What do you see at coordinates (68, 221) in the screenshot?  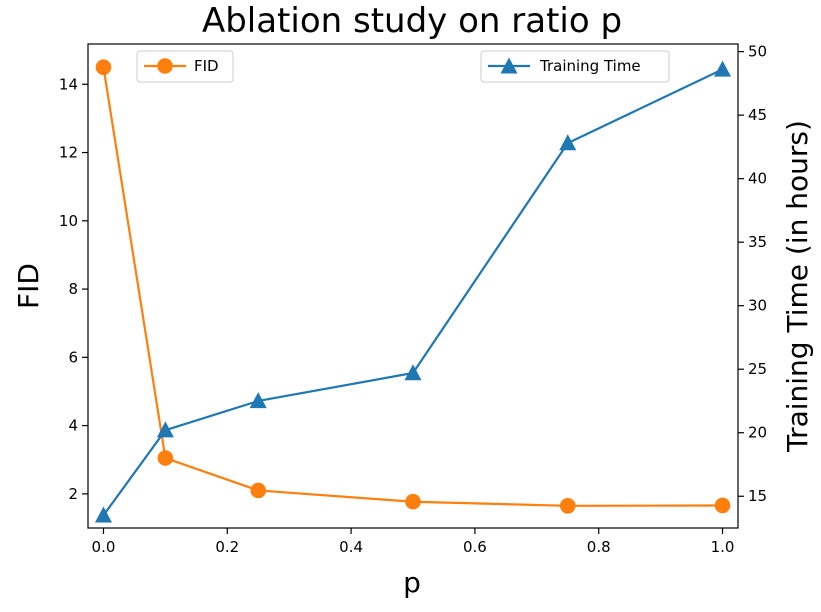 I see `y-left-tick-label: 10` at bounding box center [68, 221].